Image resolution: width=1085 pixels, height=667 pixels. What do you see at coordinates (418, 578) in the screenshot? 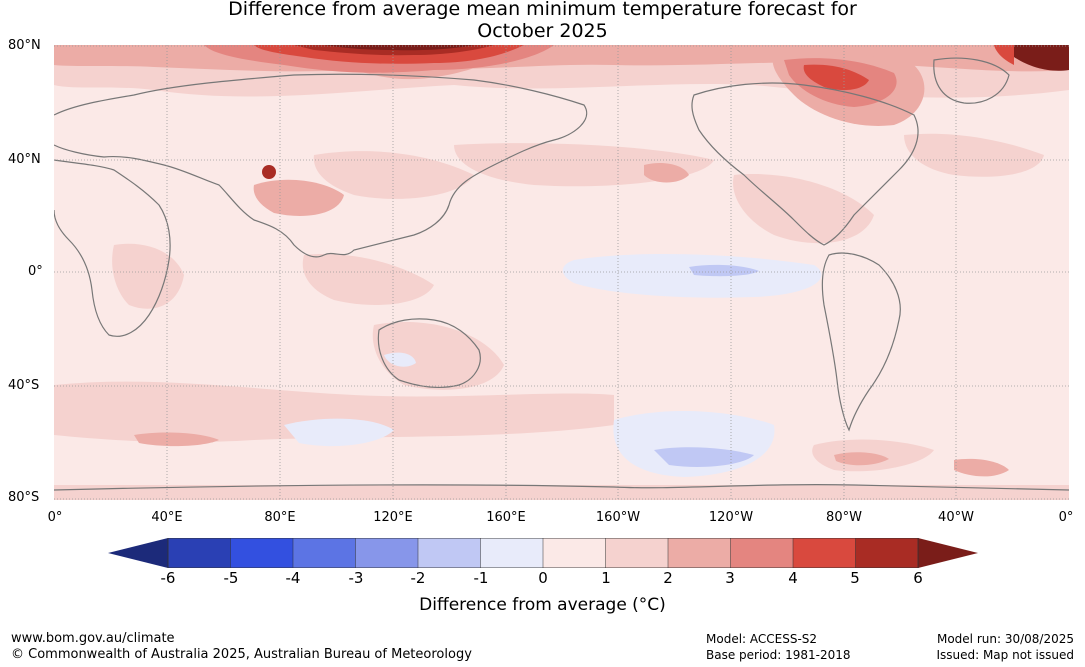
I see `colorbar-tick-minus2: -2` at bounding box center [418, 578].